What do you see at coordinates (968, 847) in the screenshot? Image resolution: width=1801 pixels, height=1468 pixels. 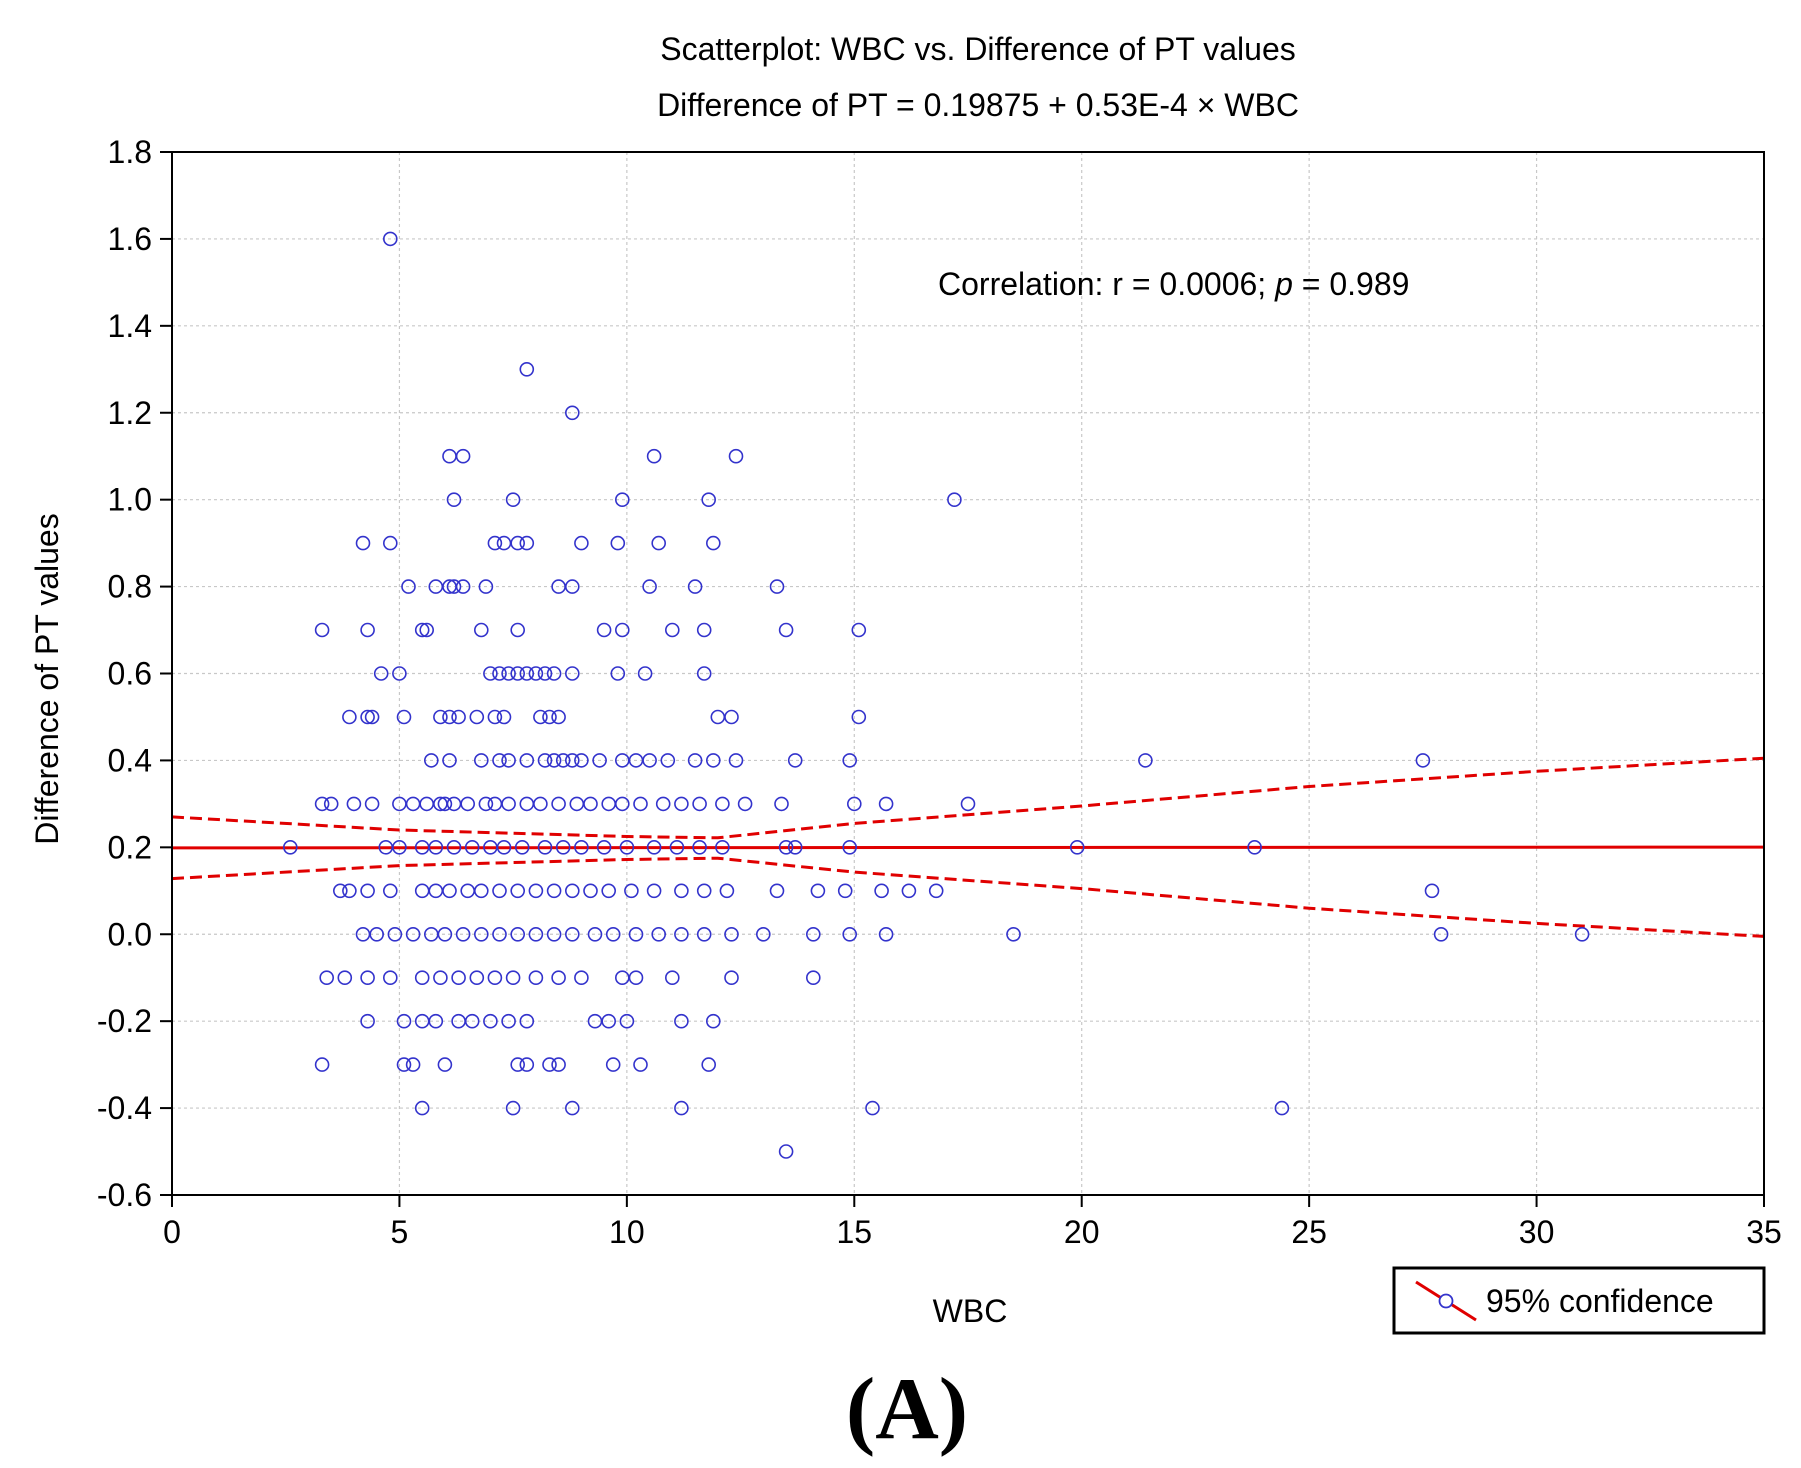 I see `confidence-band` at bounding box center [968, 847].